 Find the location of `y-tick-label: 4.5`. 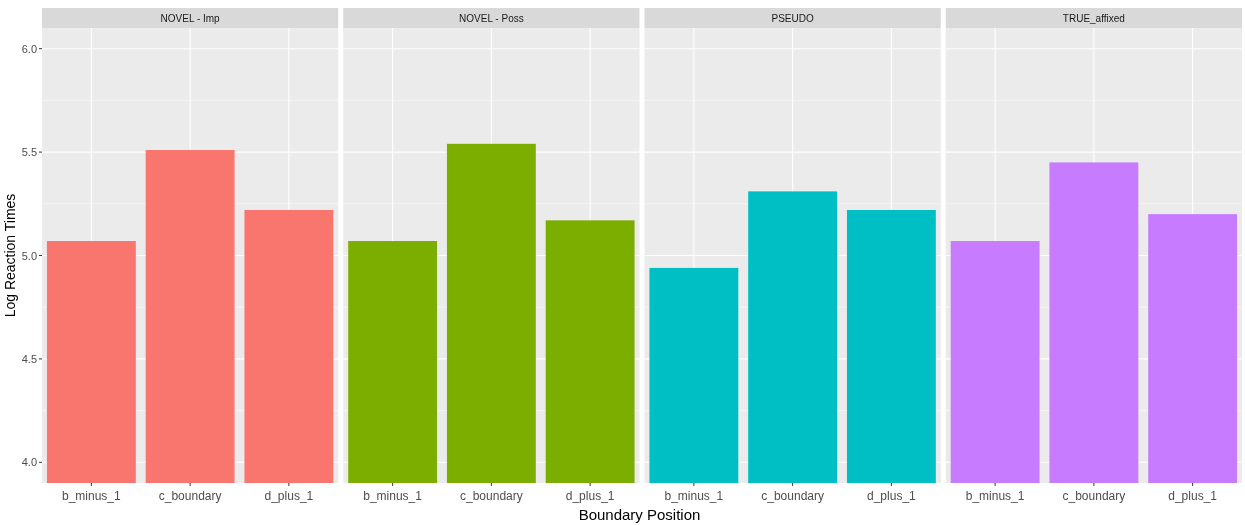

y-tick-label: 4.5 is located at coordinates (29, 358).